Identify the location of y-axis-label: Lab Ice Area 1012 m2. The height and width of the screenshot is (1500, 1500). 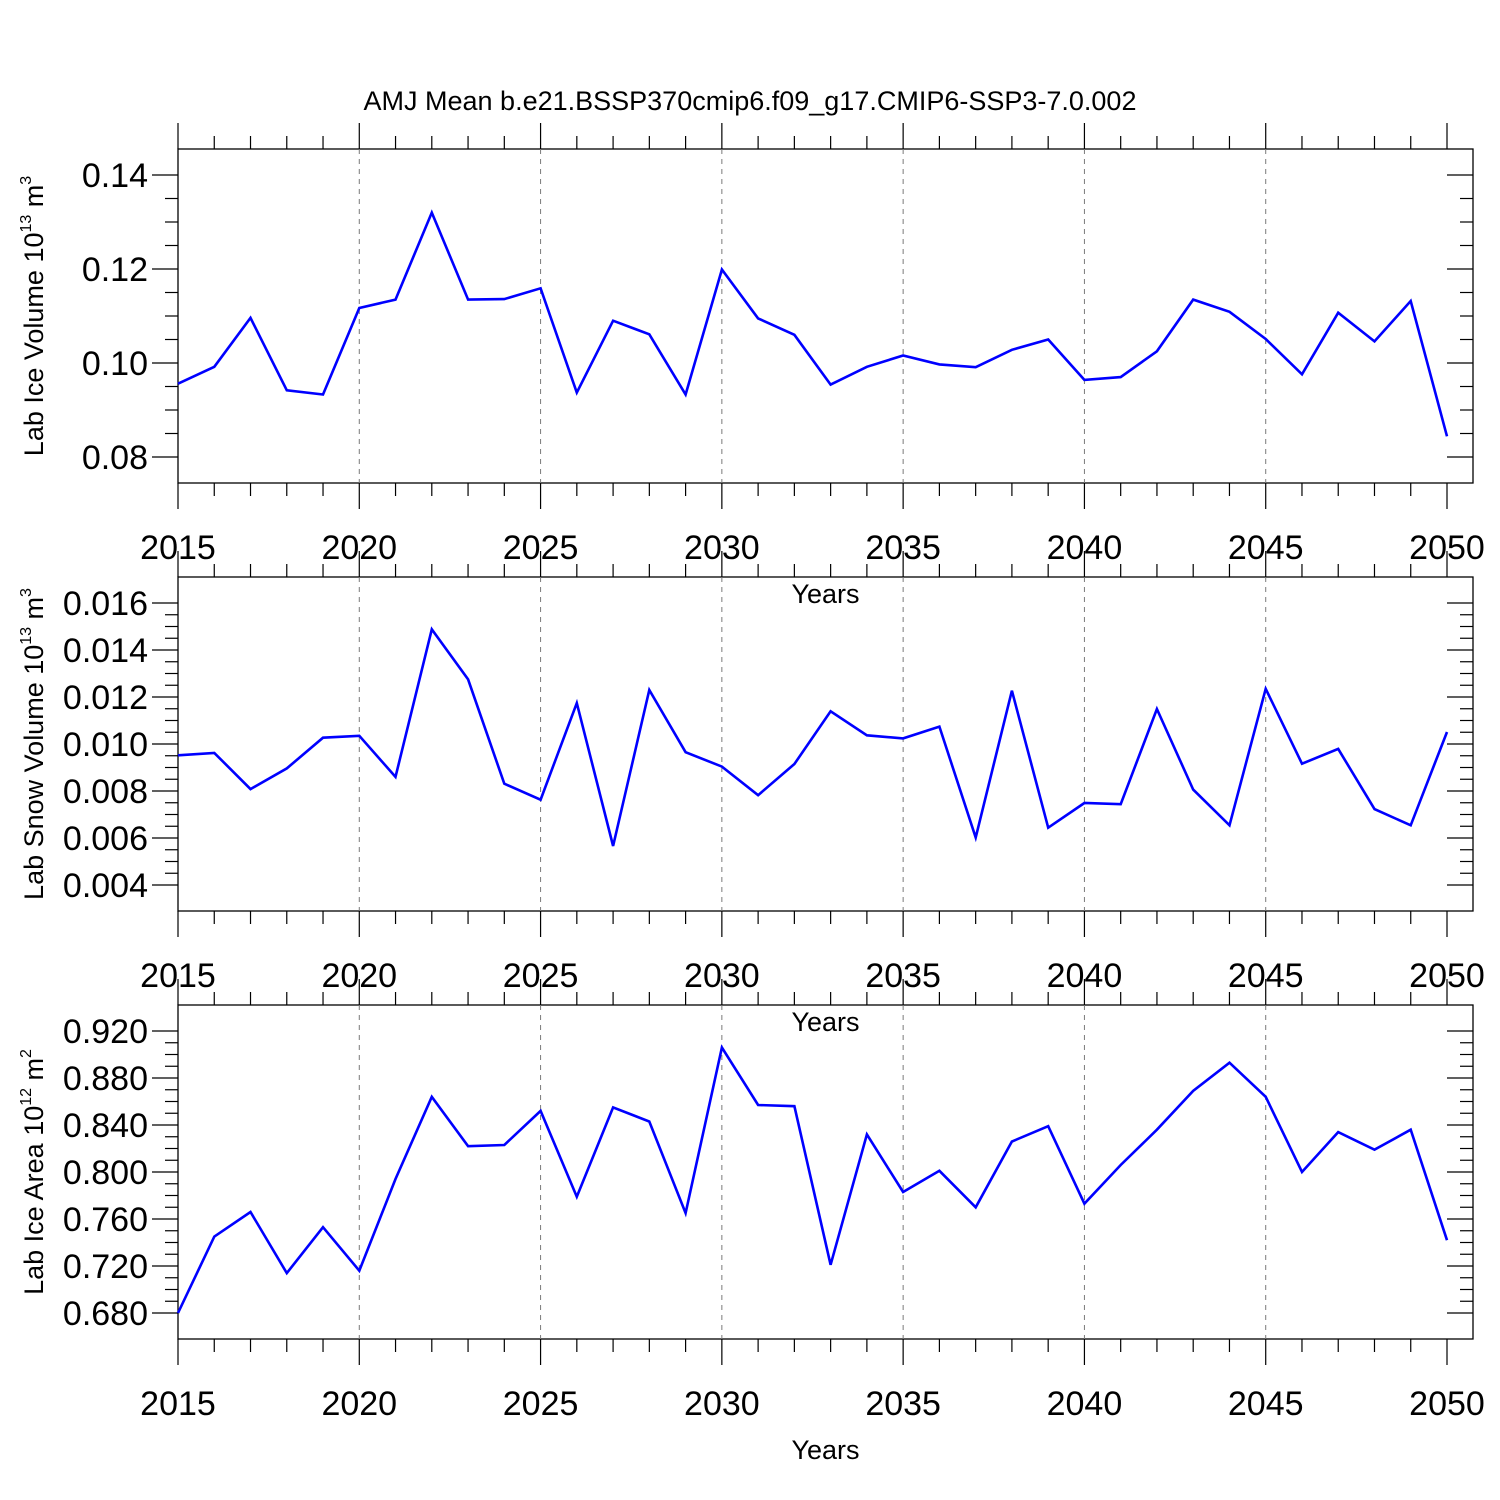
(33, 1172).